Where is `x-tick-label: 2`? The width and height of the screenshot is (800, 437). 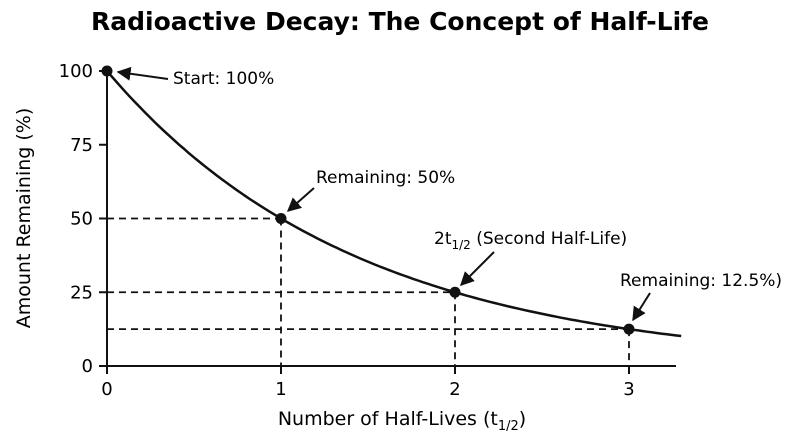
x-tick-label: 2 is located at coordinates (454, 389).